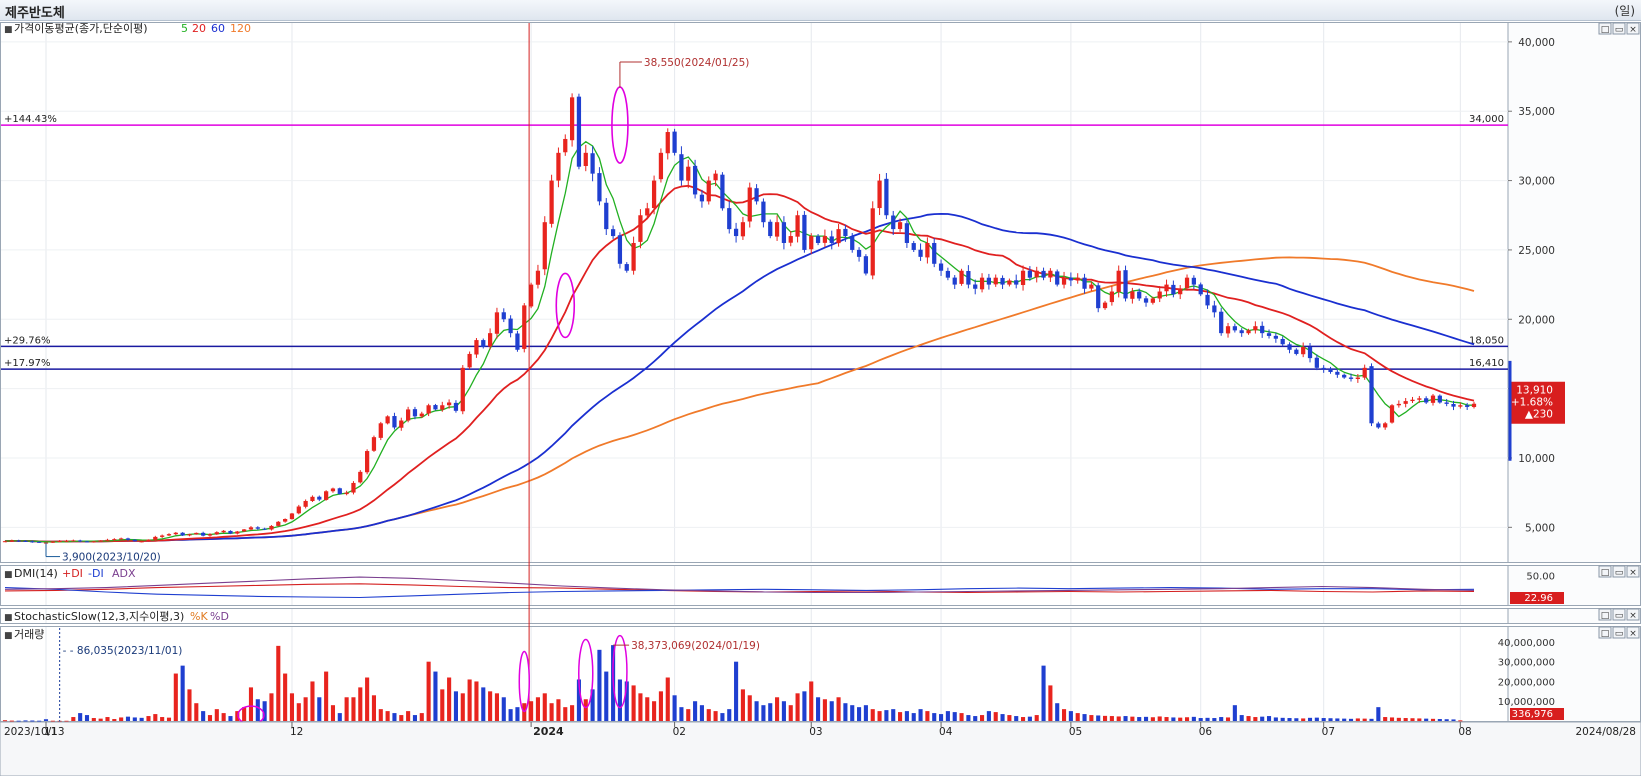  Describe the element at coordinates (1486, 363) in the screenshot. I see `reference-line-value: 16,410` at that location.